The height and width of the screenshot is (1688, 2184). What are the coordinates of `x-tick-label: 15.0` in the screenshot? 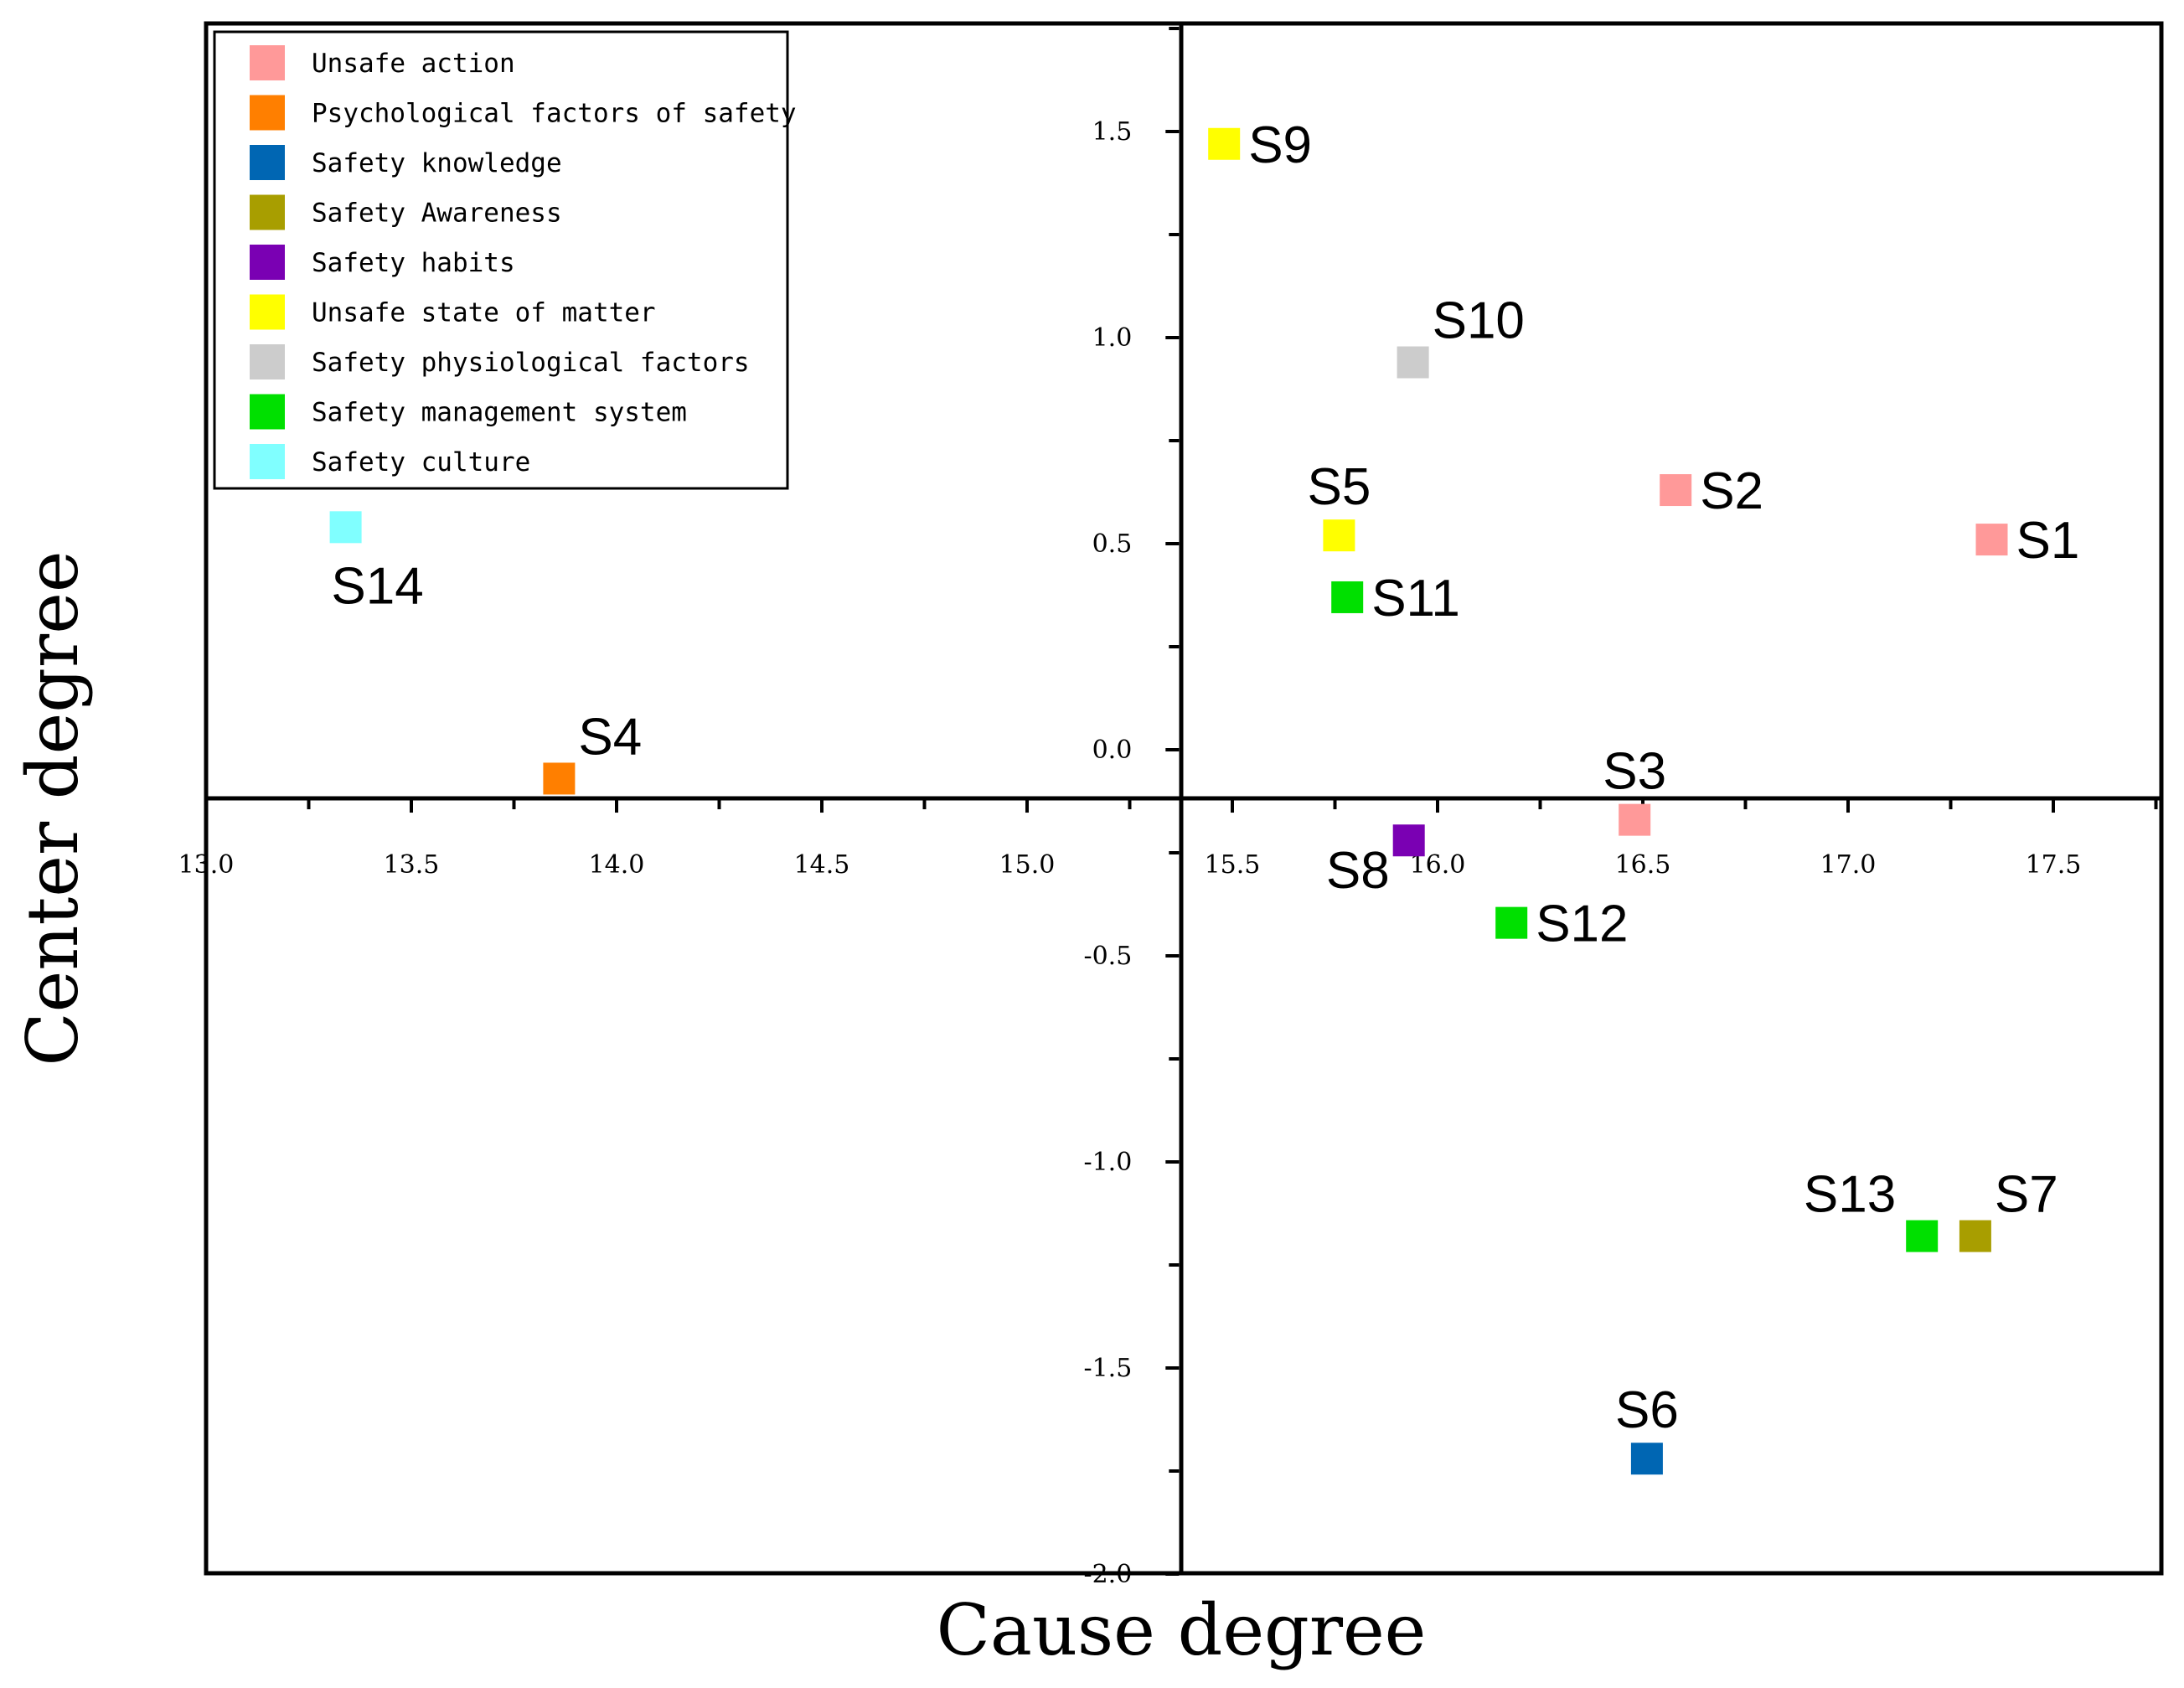 It's located at (1027, 865).